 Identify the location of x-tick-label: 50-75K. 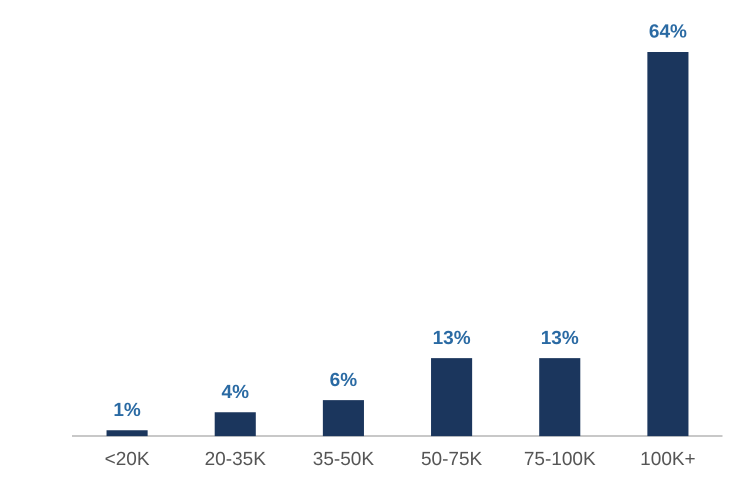
(451, 459).